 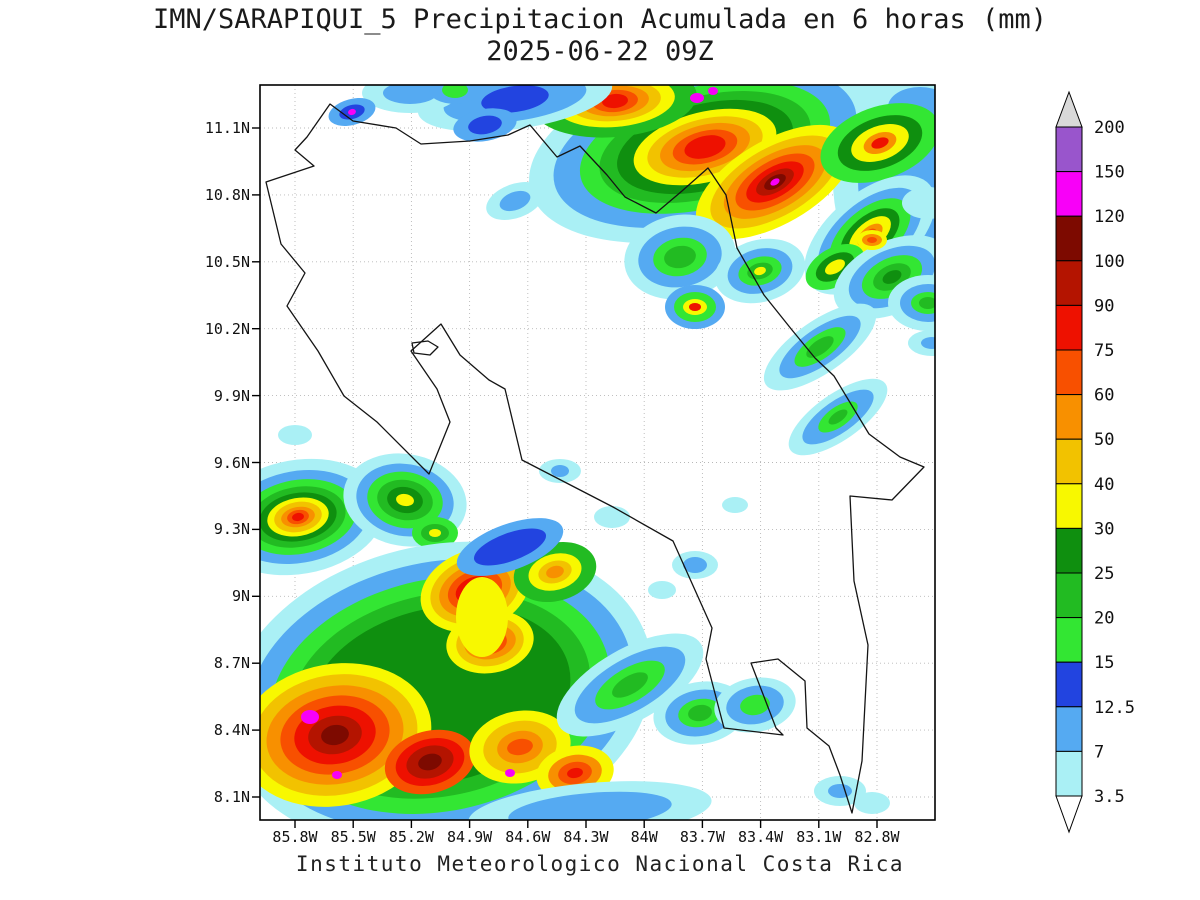 What do you see at coordinates (528, 837) in the screenshot?
I see `lon-tick-label: 84.6W` at bounding box center [528, 837].